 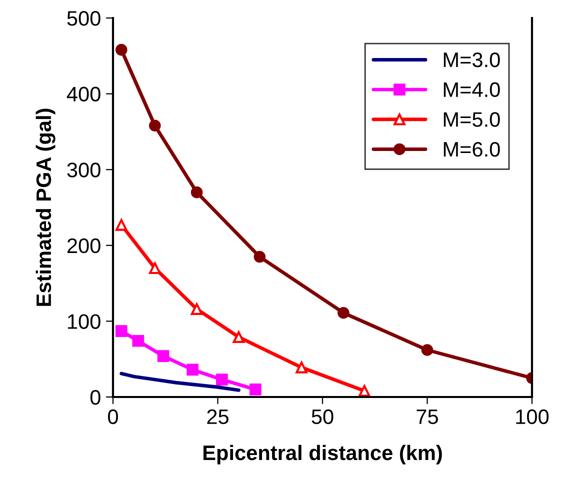 I want to click on legend-label: M=3.0, so click(x=472, y=60).